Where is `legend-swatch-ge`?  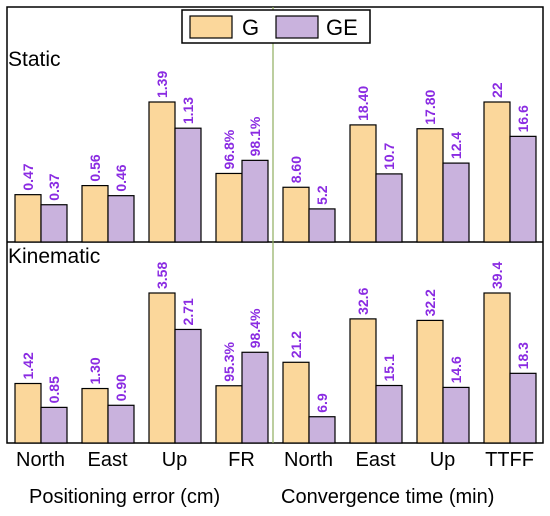
legend-swatch-ge is located at coordinates (297, 27).